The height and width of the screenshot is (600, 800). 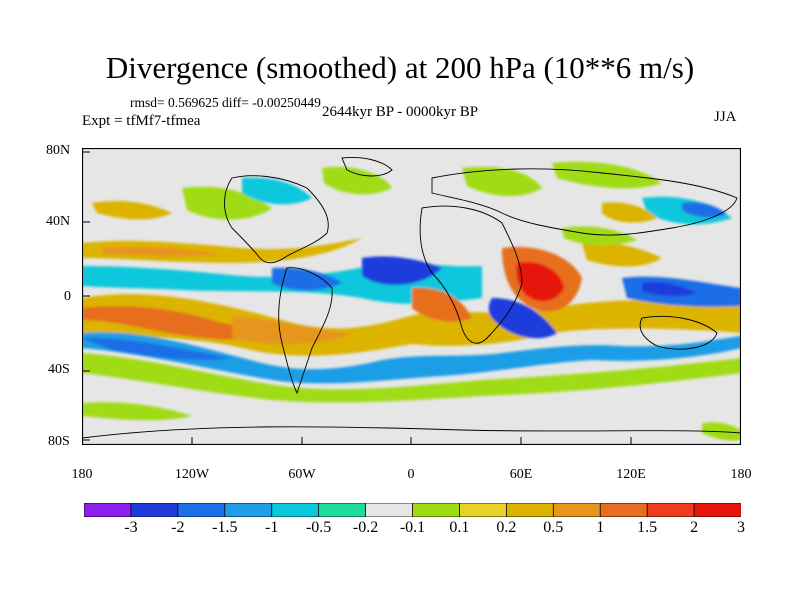 What do you see at coordinates (272, 527) in the screenshot?
I see `colorbar-label: -1` at bounding box center [272, 527].